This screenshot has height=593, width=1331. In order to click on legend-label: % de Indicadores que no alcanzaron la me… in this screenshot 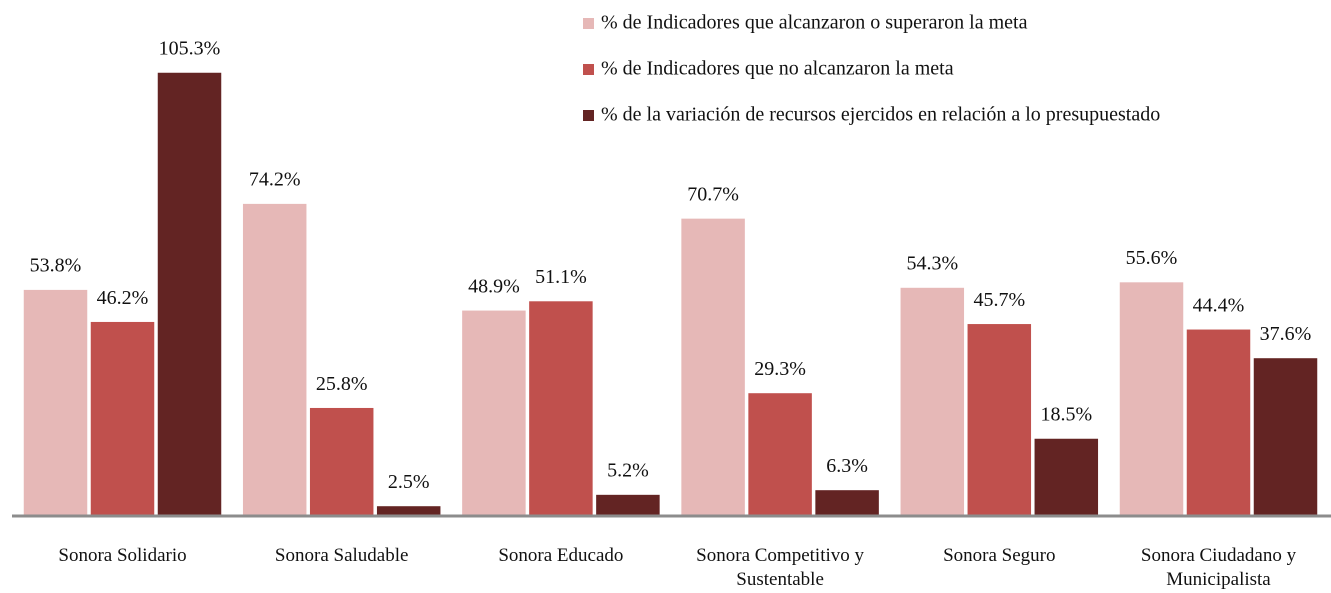, I will do `click(777, 69)`.